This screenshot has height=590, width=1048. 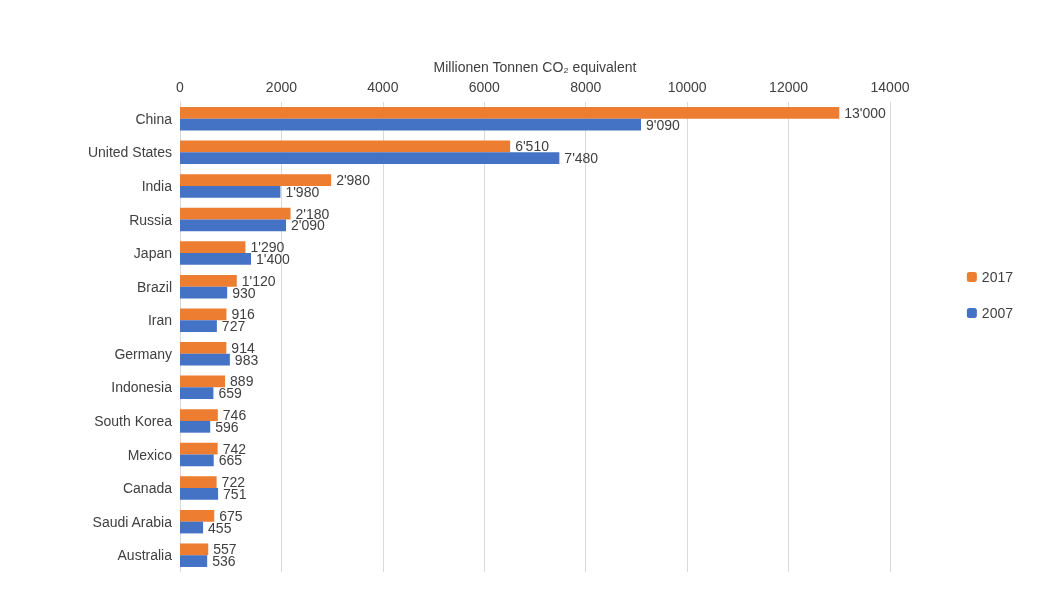 I want to click on x-tick-label: 2000, so click(x=281, y=87).